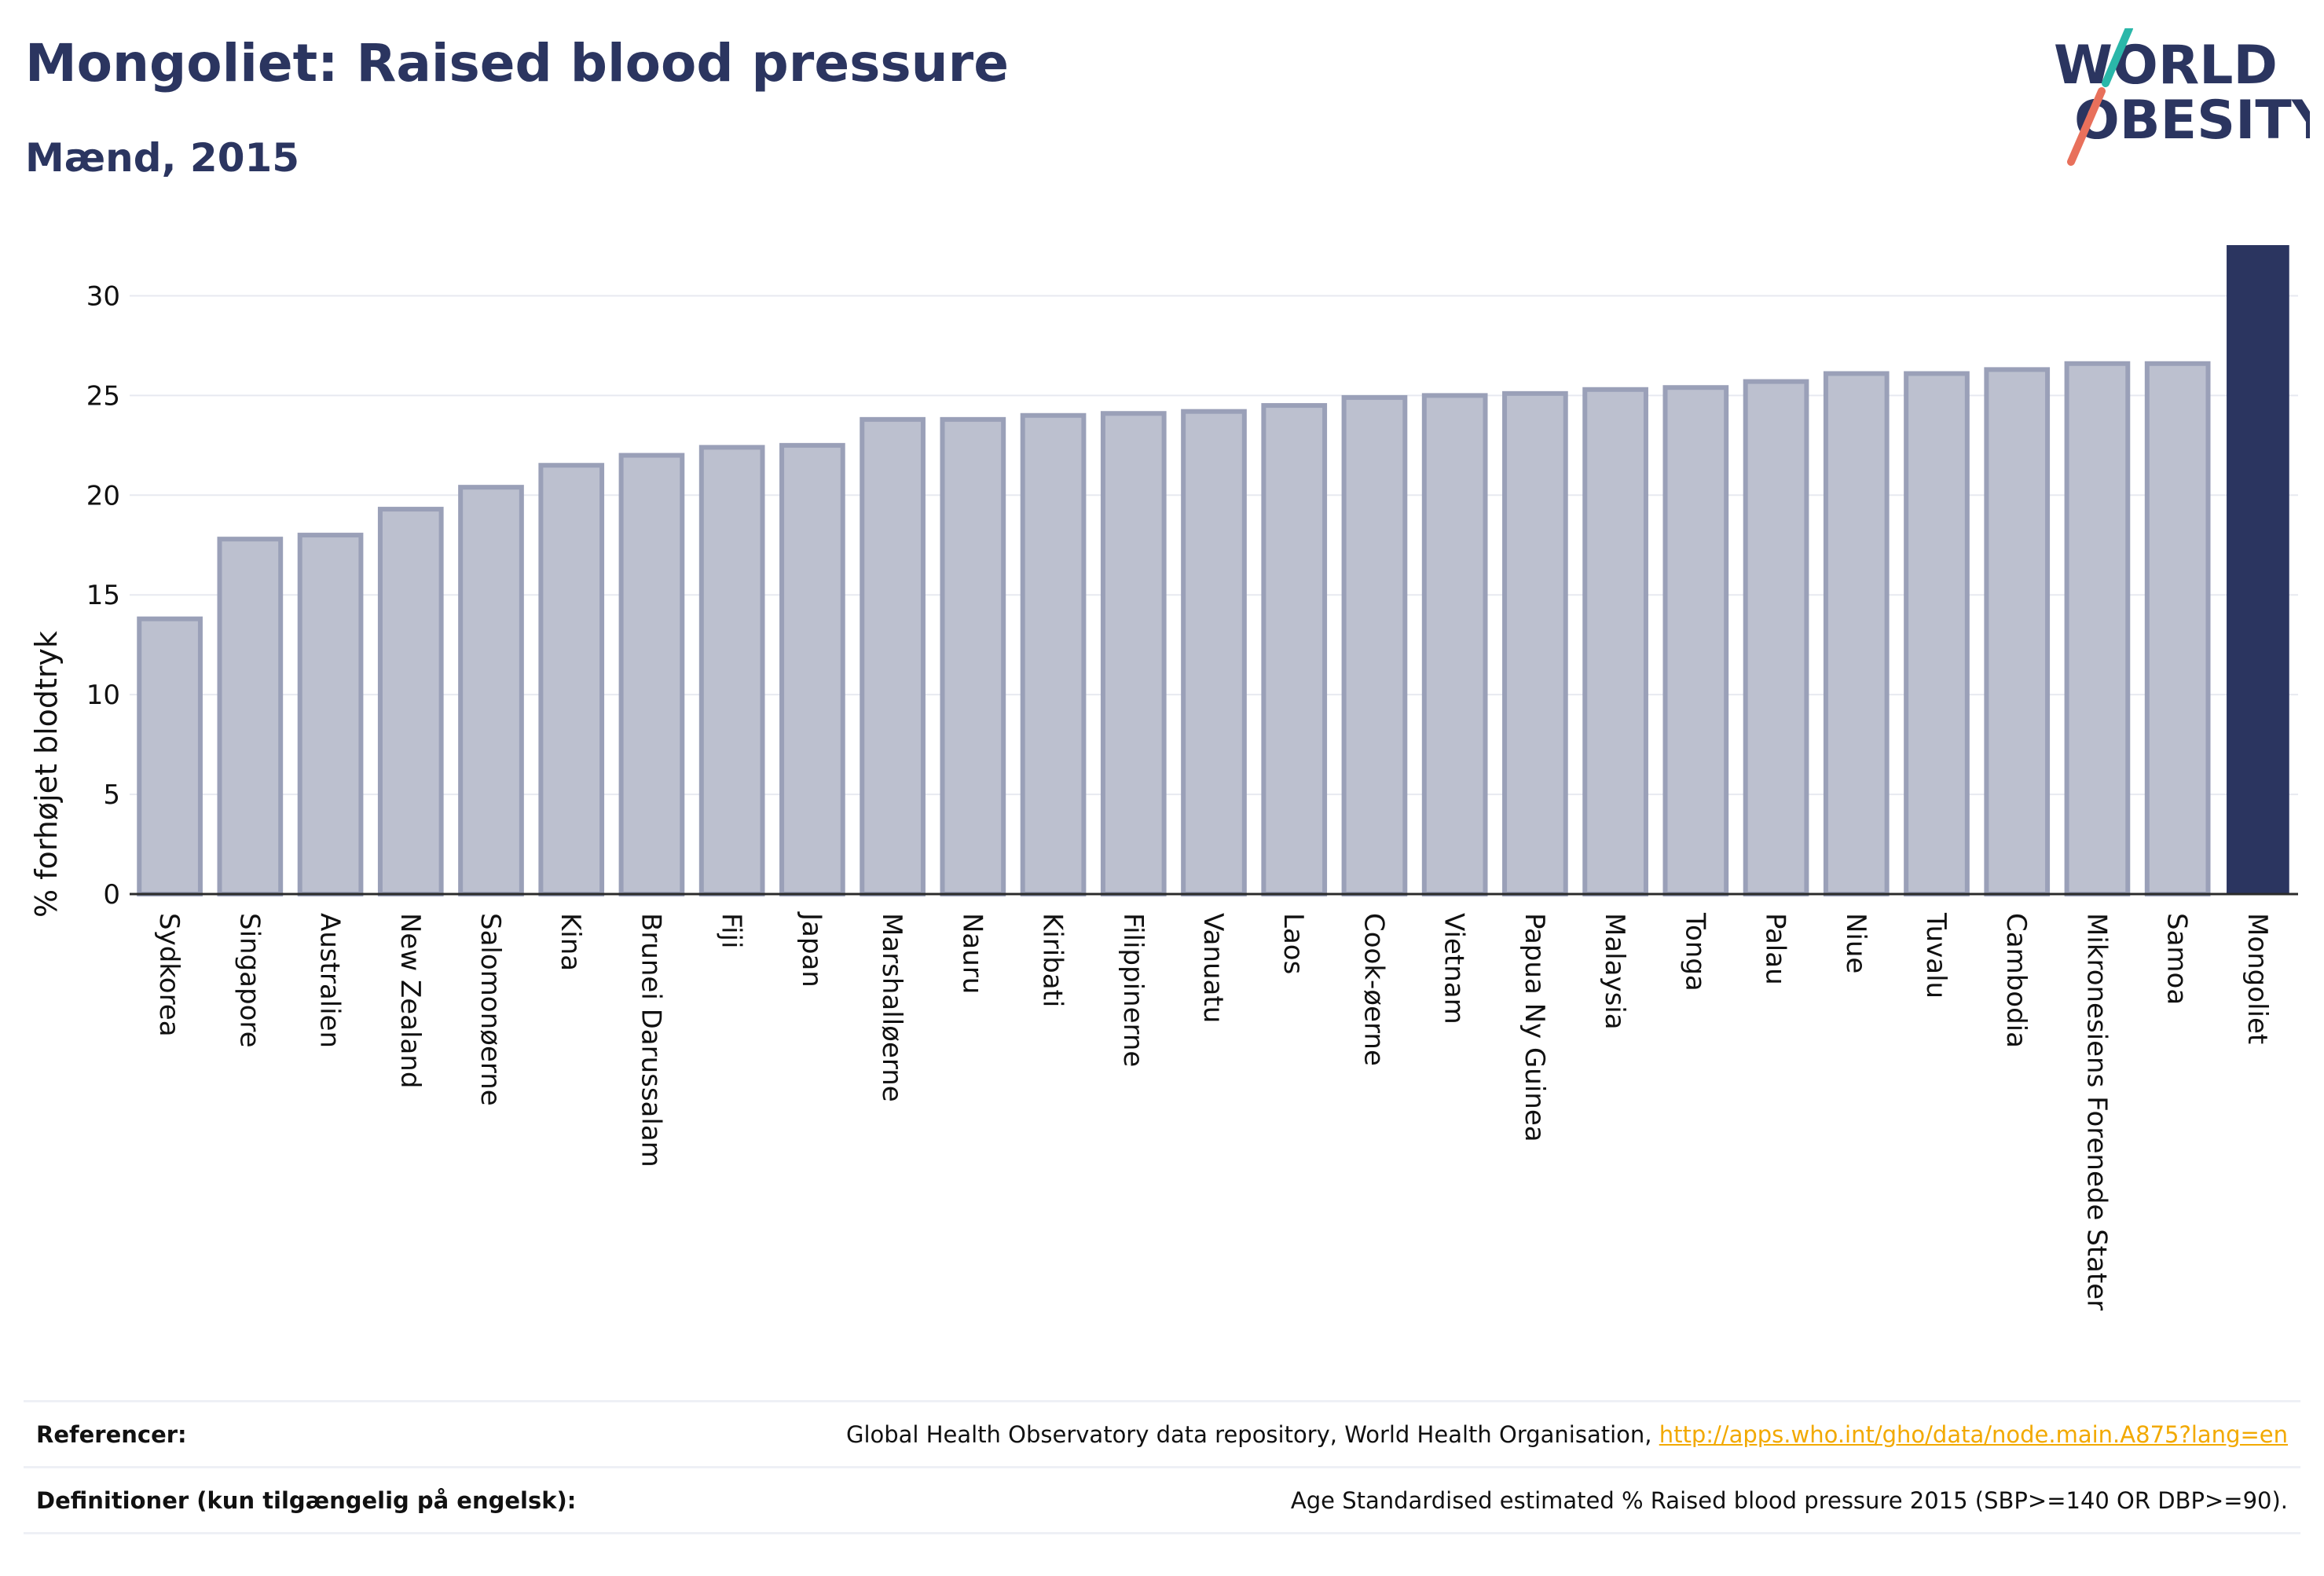  Describe the element at coordinates (1936, 955) in the screenshot. I see `x-tick-label: Tuvalu` at that location.